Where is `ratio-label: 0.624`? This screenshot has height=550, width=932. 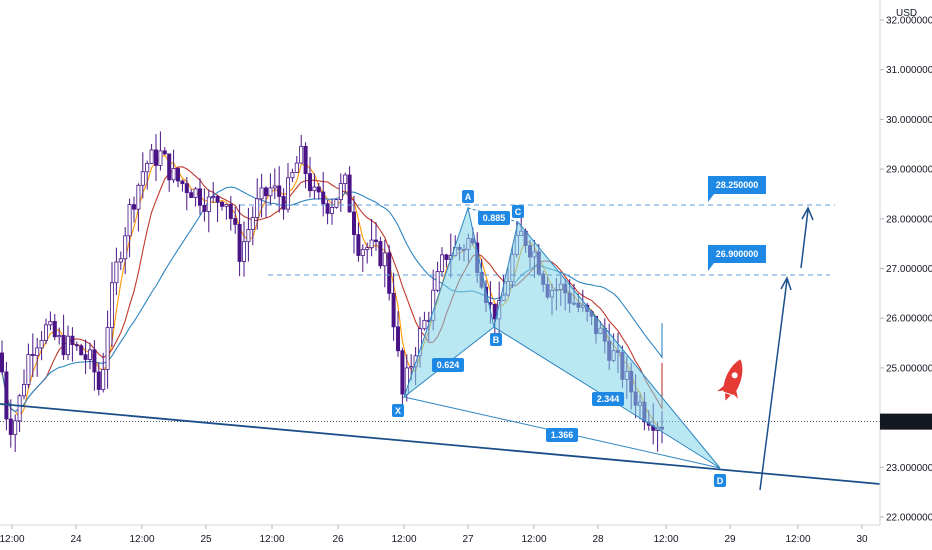 ratio-label: 0.624 is located at coordinates (448, 365).